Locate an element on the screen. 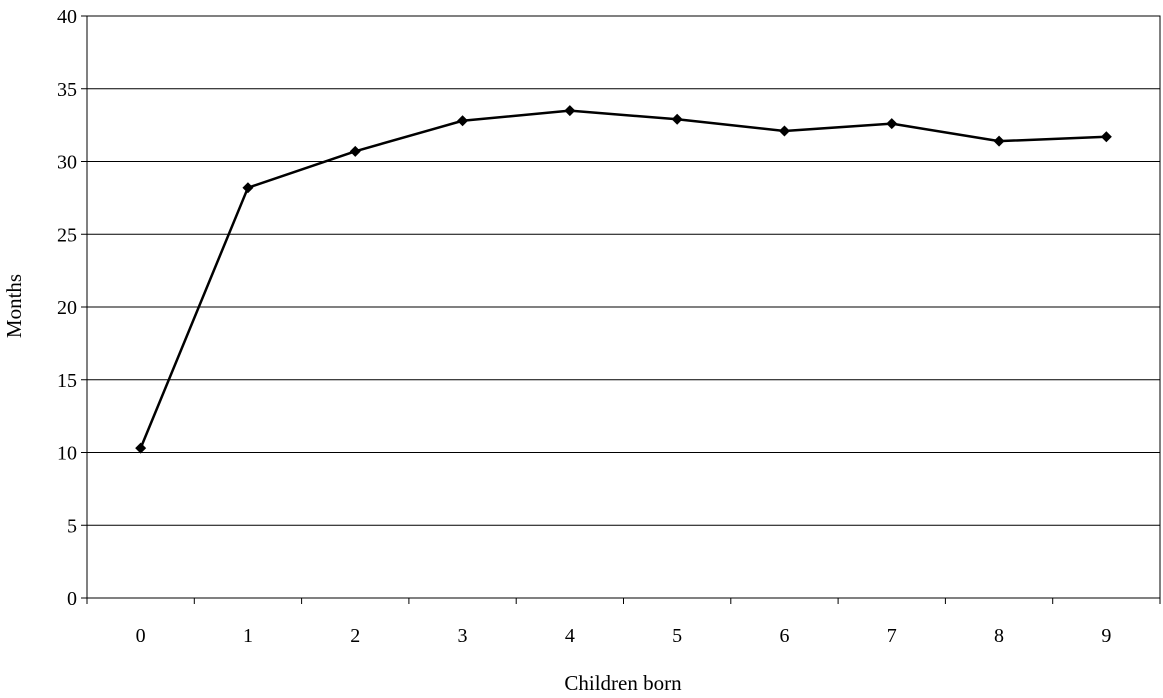 This screenshot has width=1163, height=698. x-tick-label: 9 is located at coordinates (1106, 636).